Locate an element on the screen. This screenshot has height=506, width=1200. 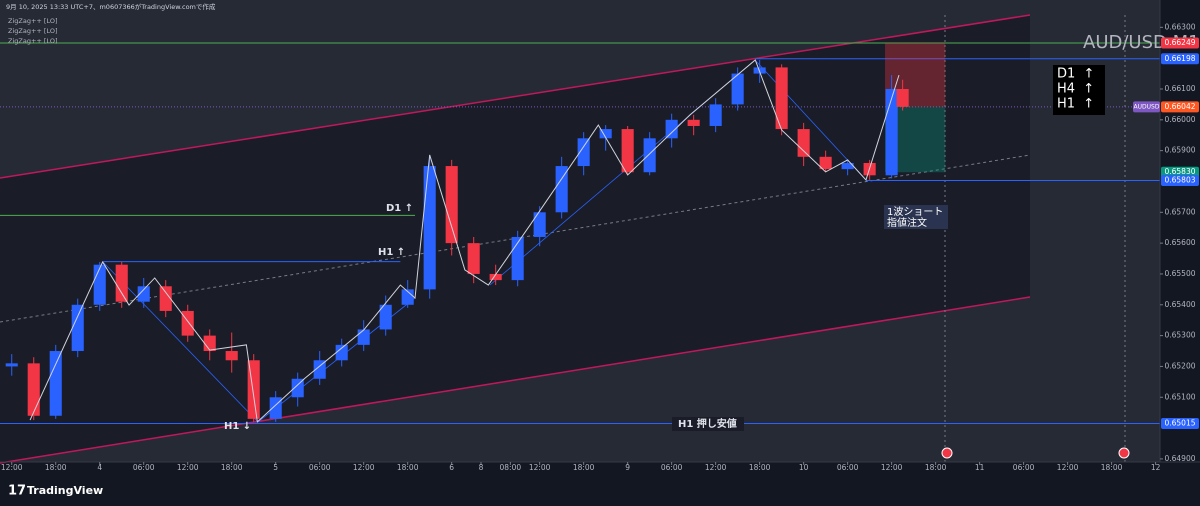
x-tick-label: 08:00 is located at coordinates (511, 467).